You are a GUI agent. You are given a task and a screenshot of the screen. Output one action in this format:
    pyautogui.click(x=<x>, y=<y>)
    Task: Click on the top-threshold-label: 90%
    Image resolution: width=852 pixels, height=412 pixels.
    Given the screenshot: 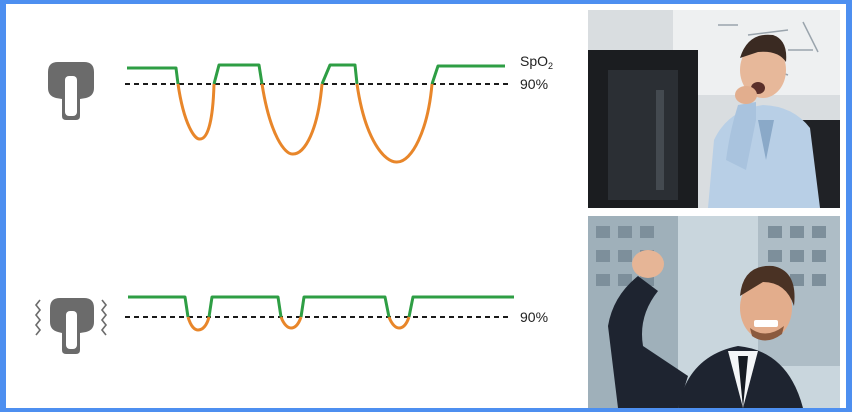 What is the action you would take?
    pyautogui.click(x=534, y=84)
    